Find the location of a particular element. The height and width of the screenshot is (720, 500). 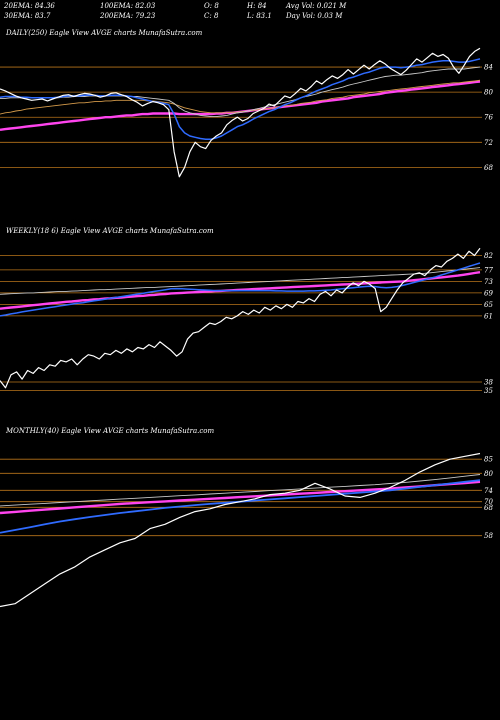

stat-100ema: 100EMA: 82.03 is located at coordinates (128, 6).